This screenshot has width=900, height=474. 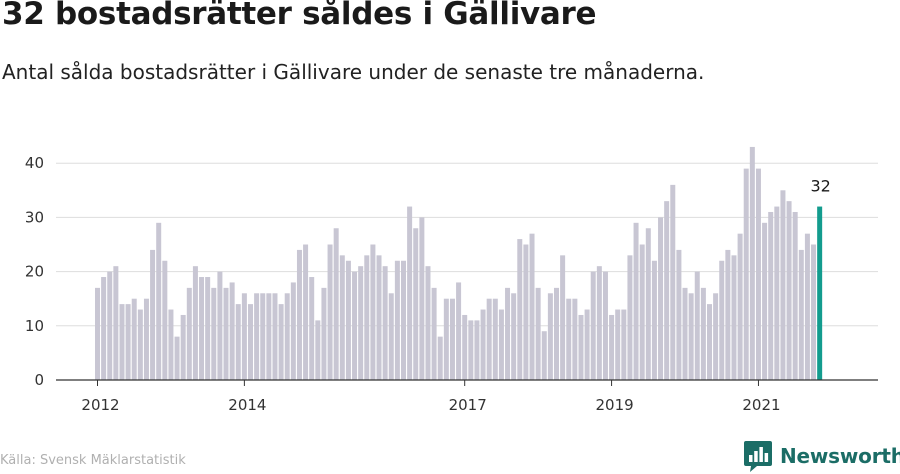 What do you see at coordinates (34, 271) in the screenshot?
I see `y-axis-labels: 0 10 20 30 40` at bounding box center [34, 271].